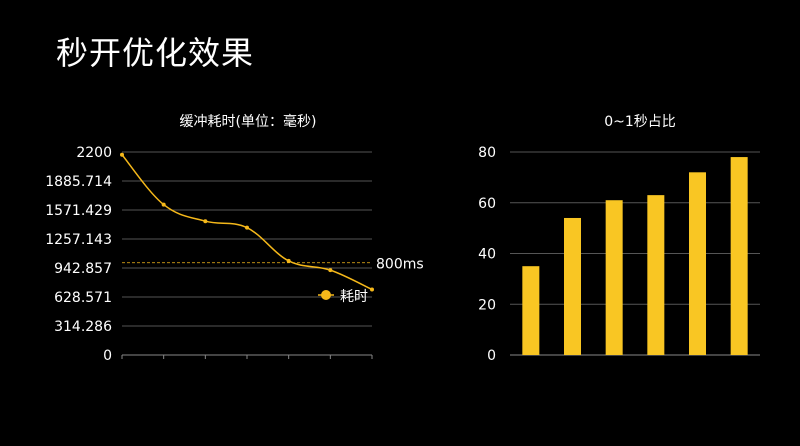 This screenshot has height=446, width=800. I want to click on y-tick-label: 80, so click(487, 153).